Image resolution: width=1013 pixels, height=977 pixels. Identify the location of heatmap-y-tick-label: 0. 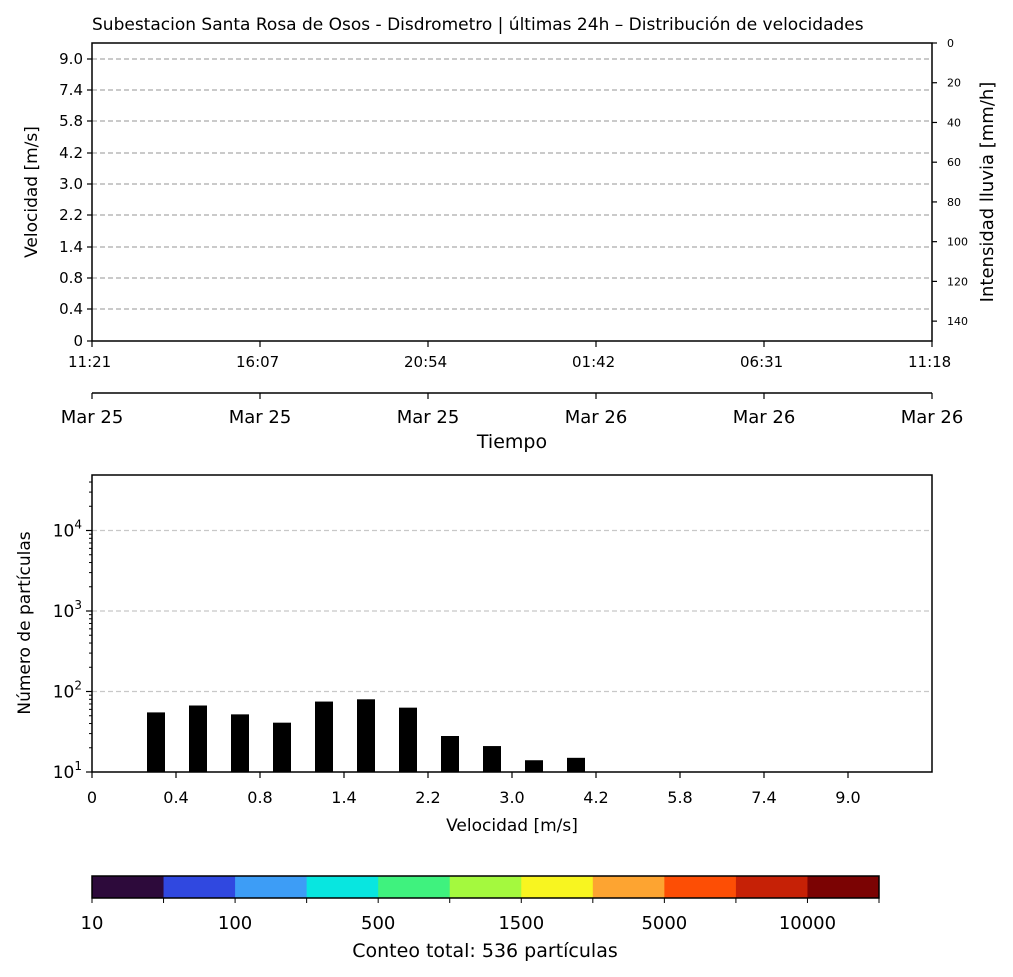
(78, 341).